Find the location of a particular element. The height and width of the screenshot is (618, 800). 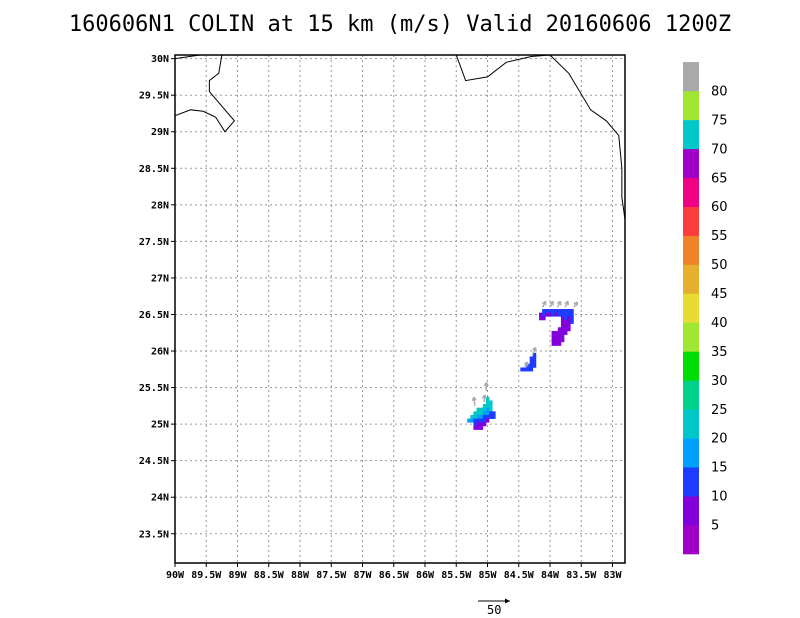

coastline is located at coordinates (205, 94).